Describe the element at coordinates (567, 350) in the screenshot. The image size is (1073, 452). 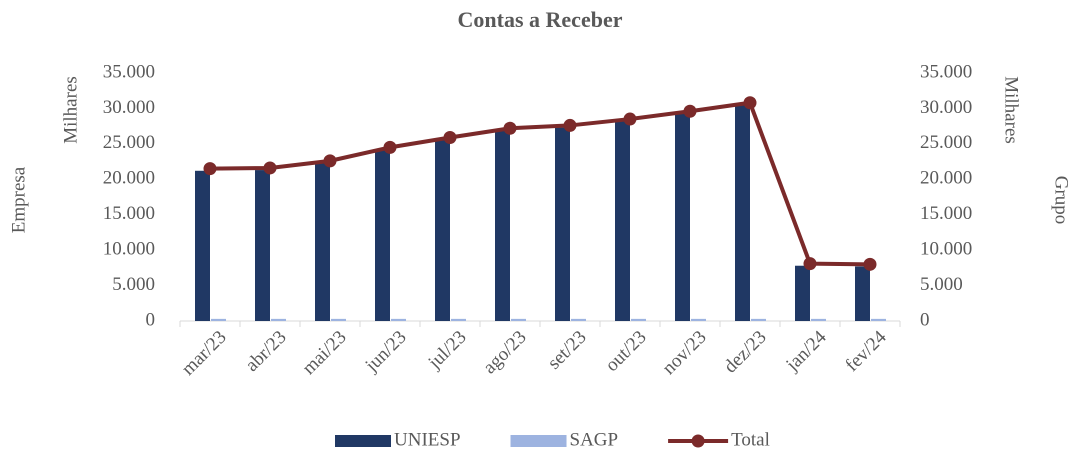
I see `x-tick-label: set/23` at that location.